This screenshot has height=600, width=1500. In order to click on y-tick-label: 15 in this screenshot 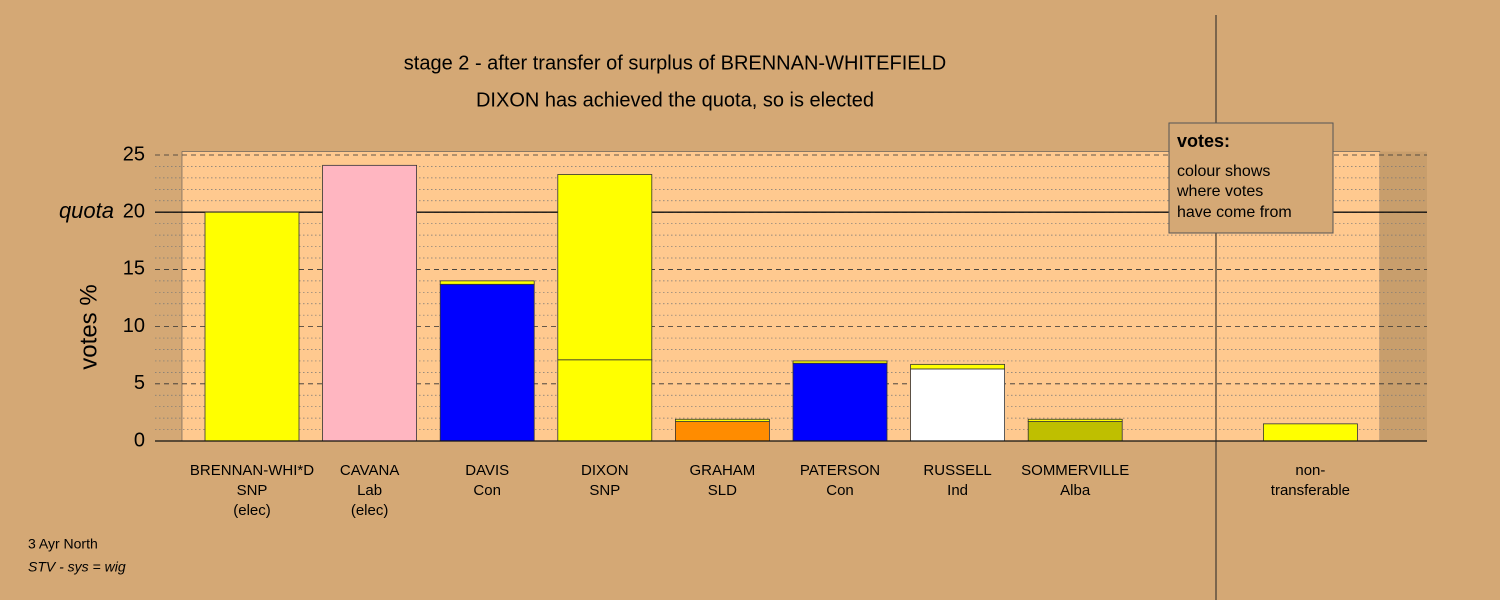, I will do `click(134, 269)`.